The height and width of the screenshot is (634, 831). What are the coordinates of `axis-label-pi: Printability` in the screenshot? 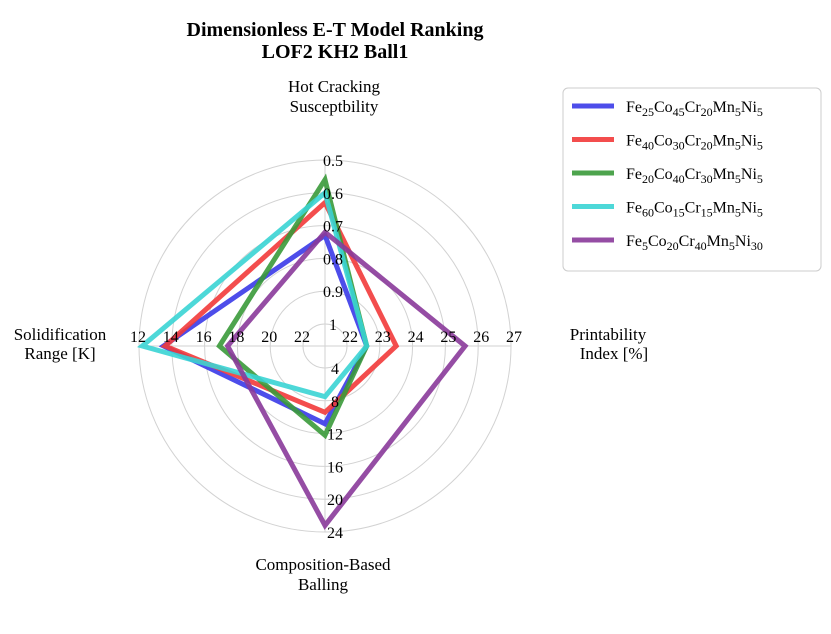 It's located at (608, 334).